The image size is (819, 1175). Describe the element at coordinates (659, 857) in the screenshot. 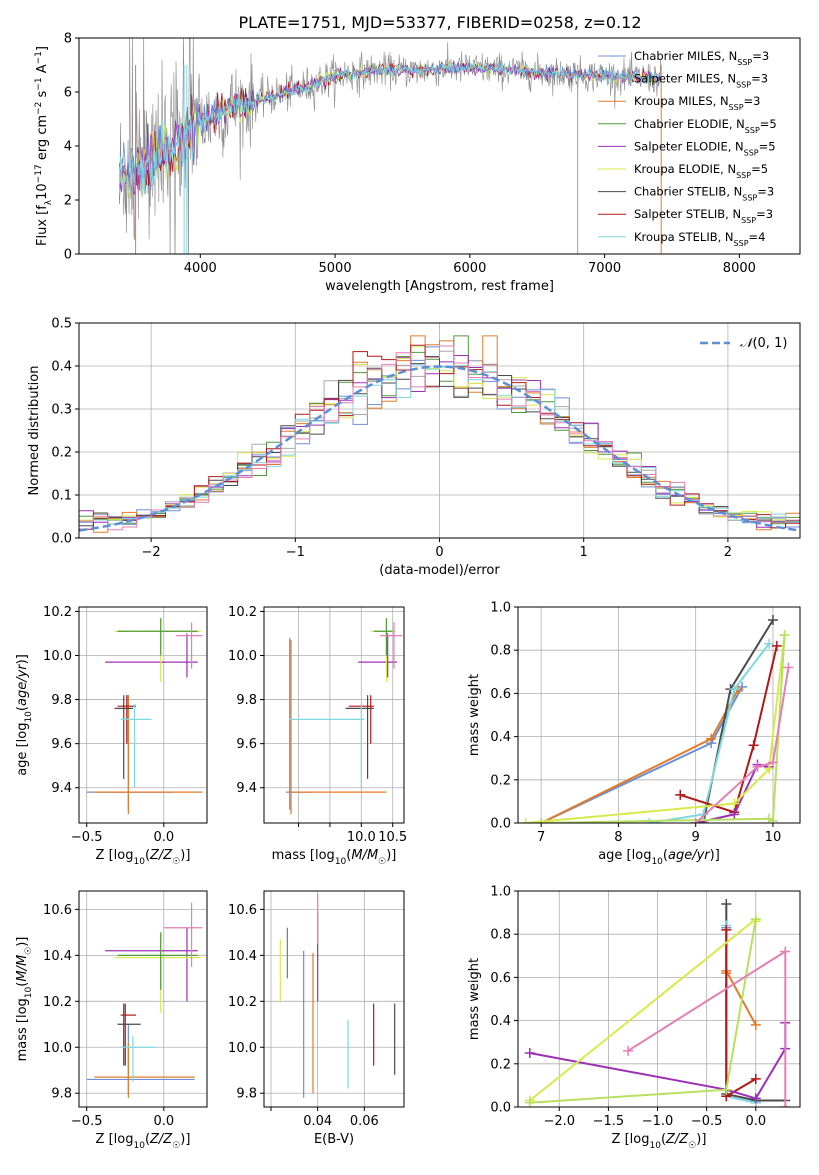

I see `x-axis-label: age [log10(age/yr)]` at that location.